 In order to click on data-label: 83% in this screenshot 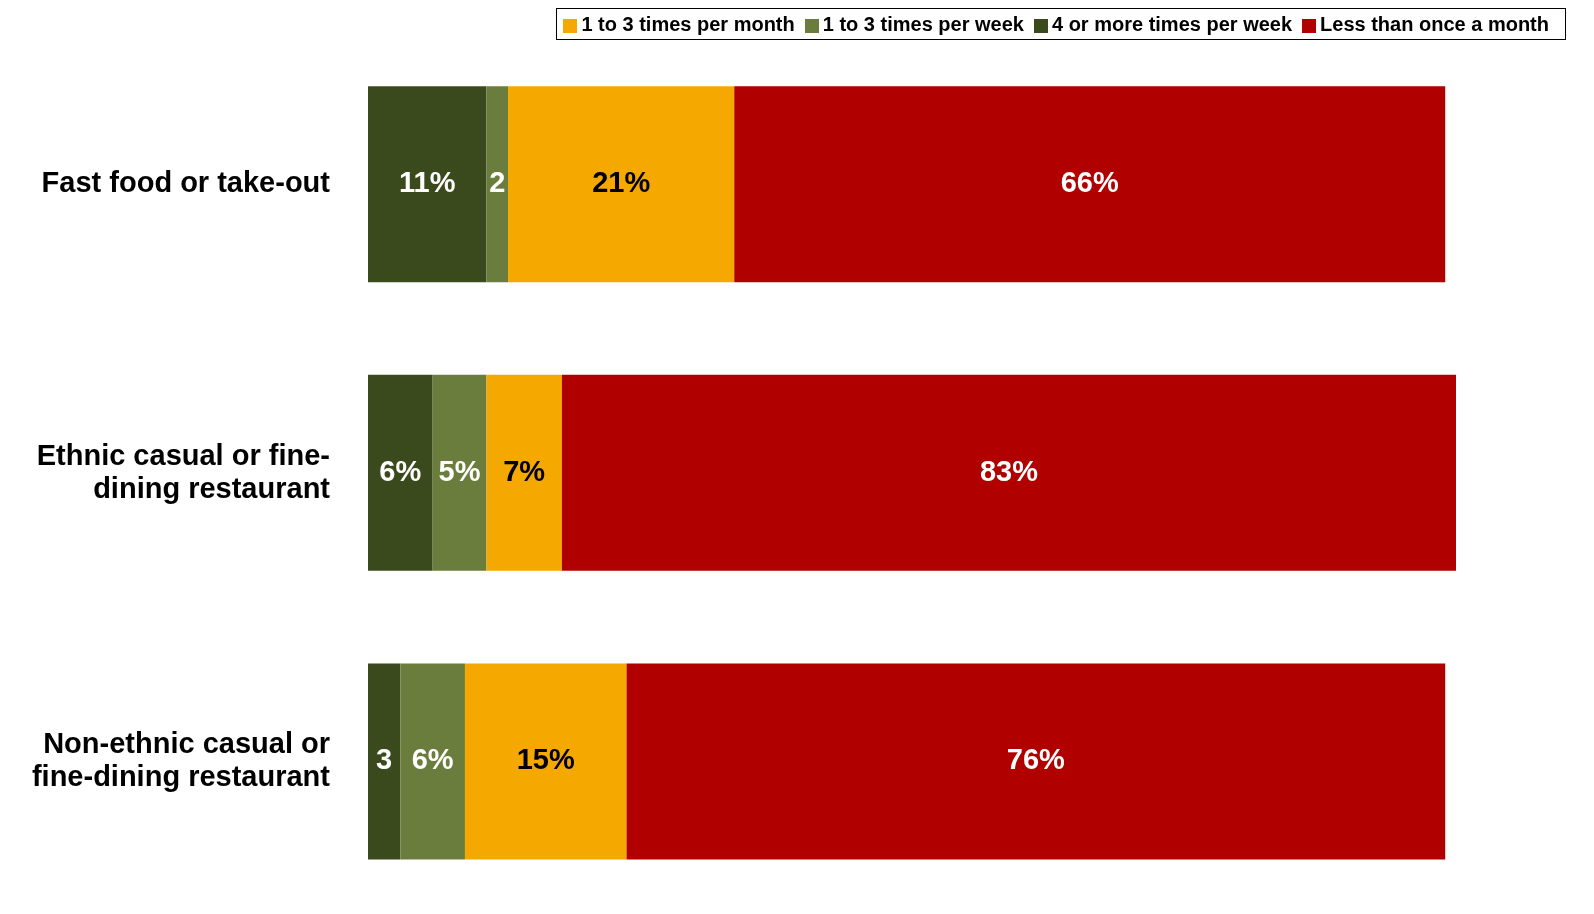, I will do `click(1009, 470)`.